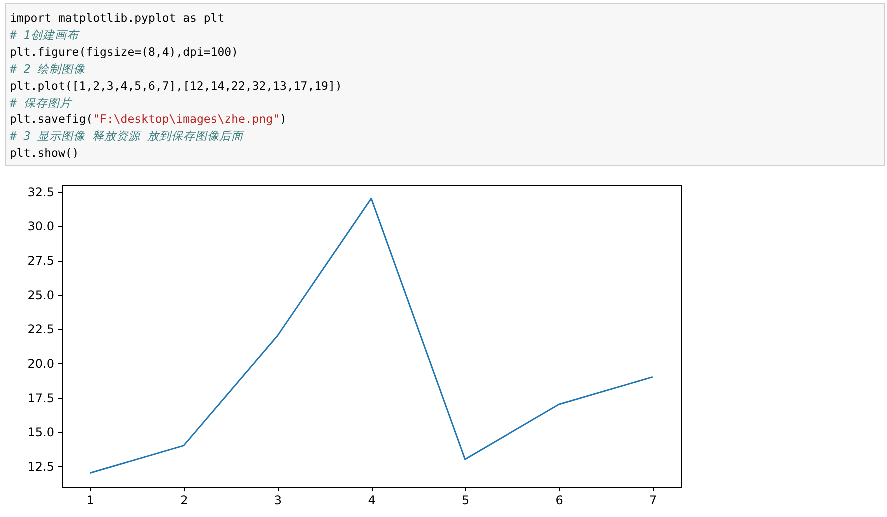  Describe the element at coordinates (41, 329) in the screenshot. I see `y-tick-label: 22.5` at that location.